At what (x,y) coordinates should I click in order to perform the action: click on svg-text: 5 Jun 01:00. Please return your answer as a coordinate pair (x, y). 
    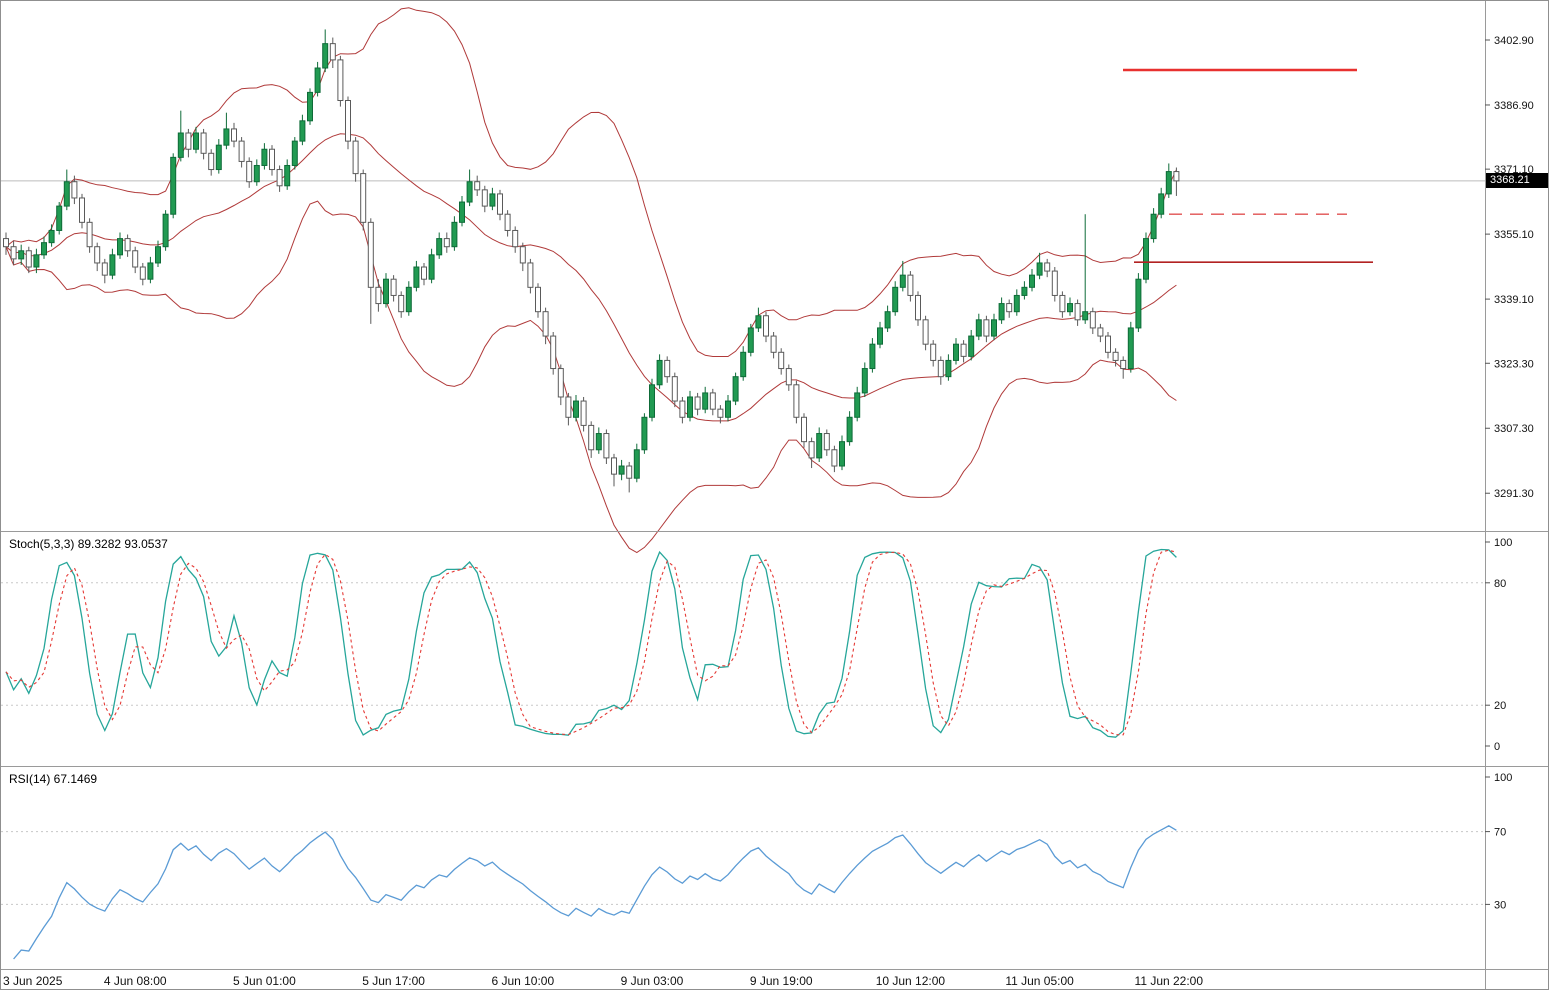
    Looking at the image, I should click on (264, 981).